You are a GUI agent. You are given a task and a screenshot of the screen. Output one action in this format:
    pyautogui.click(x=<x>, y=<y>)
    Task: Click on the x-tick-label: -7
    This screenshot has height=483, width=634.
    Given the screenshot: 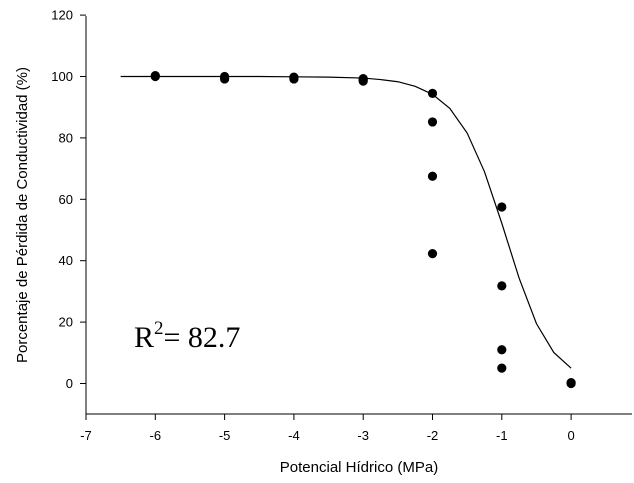 What is the action you would take?
    pyautogui.click(x=86, y=435)
    